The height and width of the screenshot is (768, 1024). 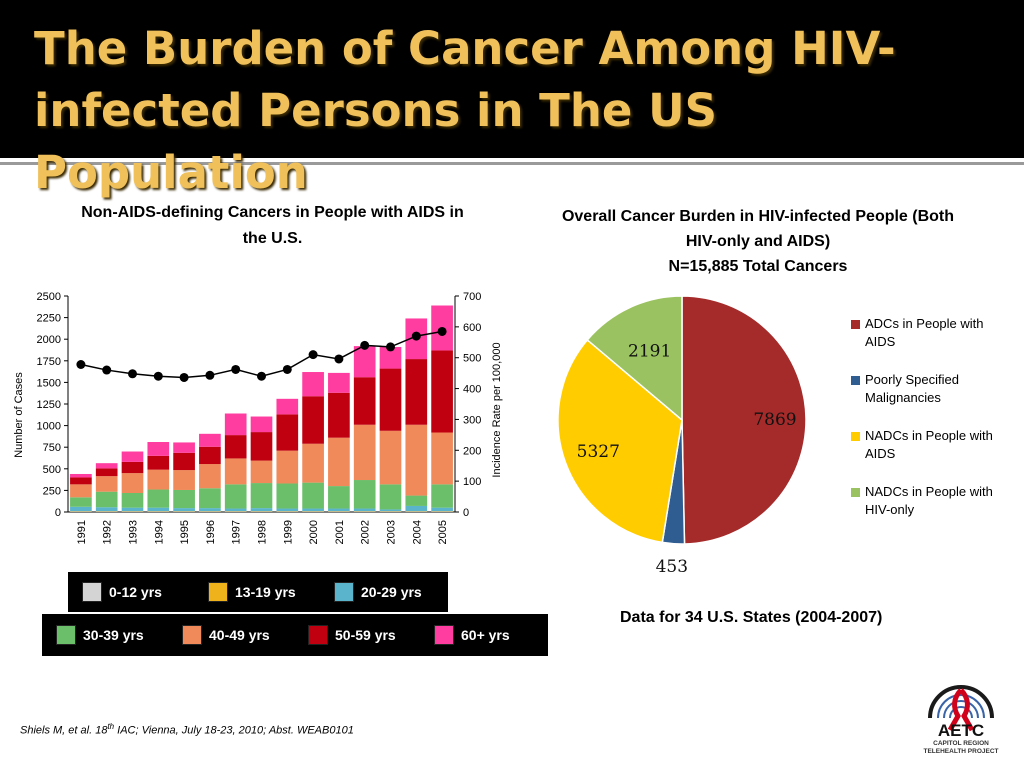 What do you see at coordinates (961, 712) in the screenshot?
I see `aetc-logo: AETC CAPITOL REGION TELEHEALTH PROJECT` at bounding box center [961, 712].